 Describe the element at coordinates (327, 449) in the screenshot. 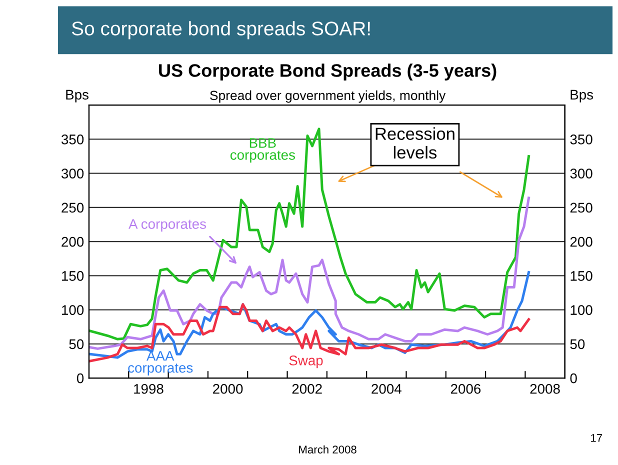

I see `text: March 2008` at that location.